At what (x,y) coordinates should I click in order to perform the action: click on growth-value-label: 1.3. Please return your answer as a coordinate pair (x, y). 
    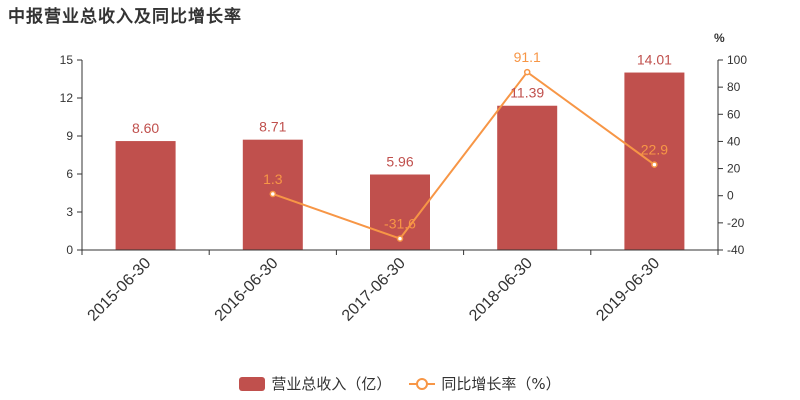
    Looking at the image, I should click on (273, 179).